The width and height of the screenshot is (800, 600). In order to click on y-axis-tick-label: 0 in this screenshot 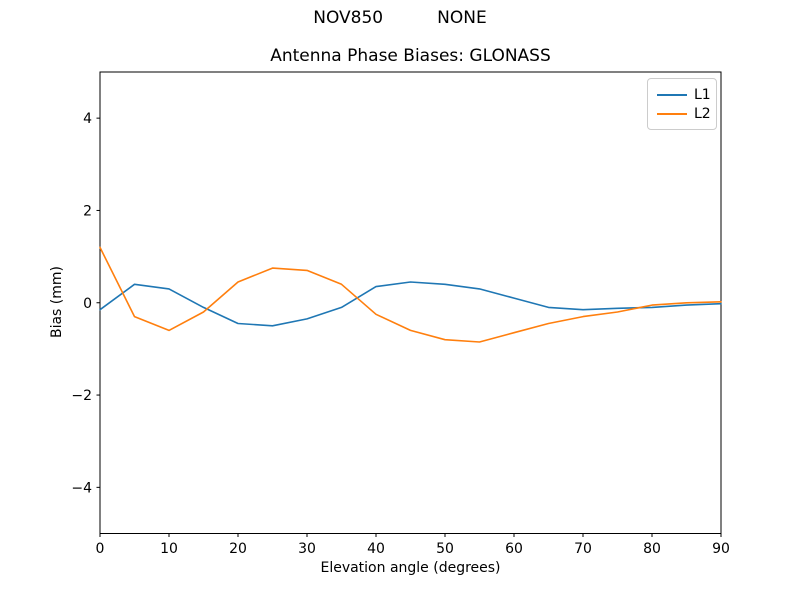, I will do `click(87, 304)`.